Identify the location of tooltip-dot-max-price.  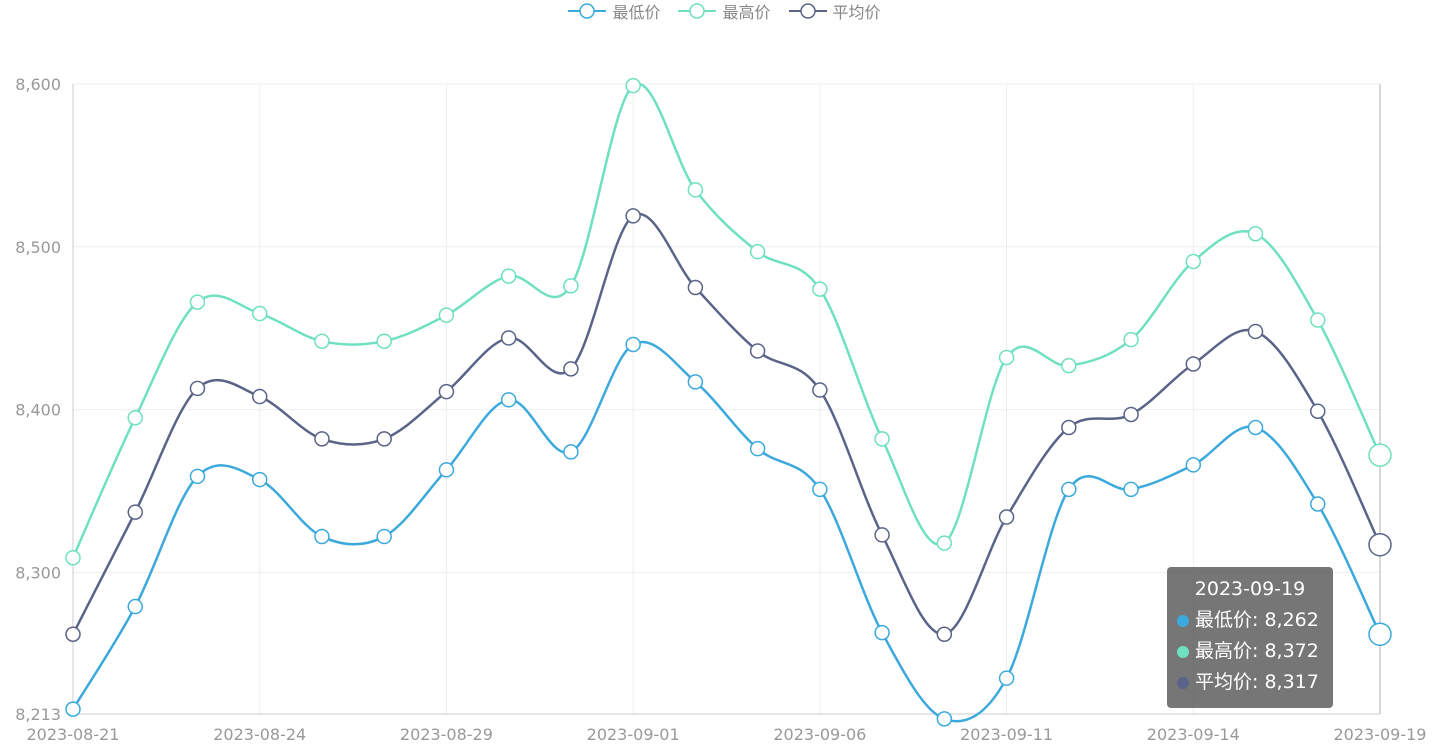
(1183, 651).